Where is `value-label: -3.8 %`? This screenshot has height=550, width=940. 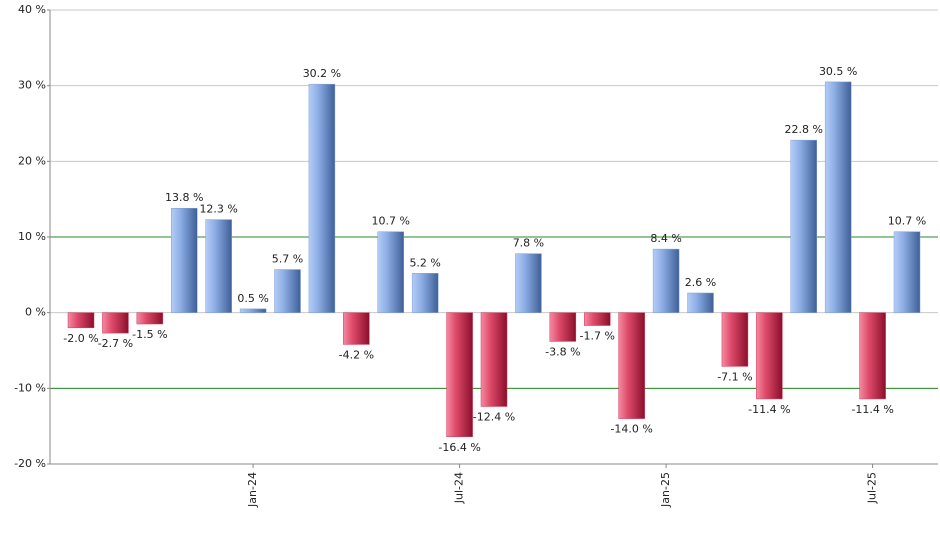 value-label: -3.8 % is located at coordinates (562, 351).